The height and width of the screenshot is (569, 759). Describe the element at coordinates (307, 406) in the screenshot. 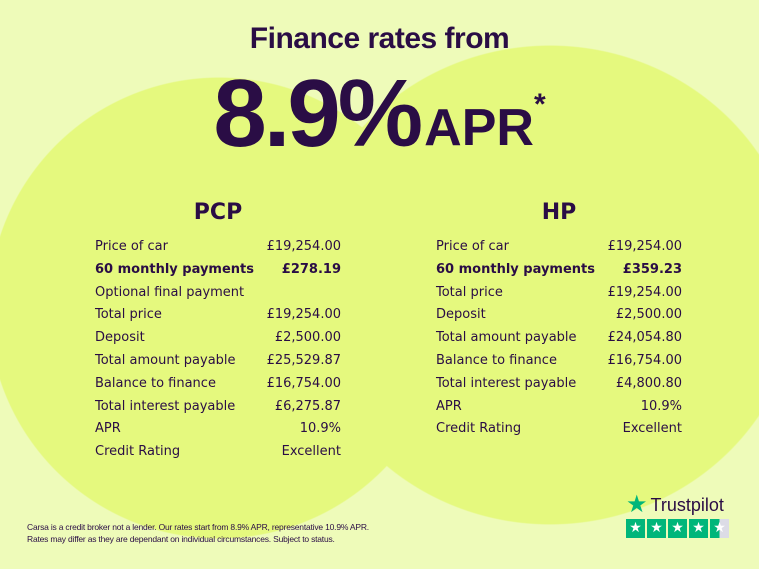

I see `row-value: £6,275.87` at that location.